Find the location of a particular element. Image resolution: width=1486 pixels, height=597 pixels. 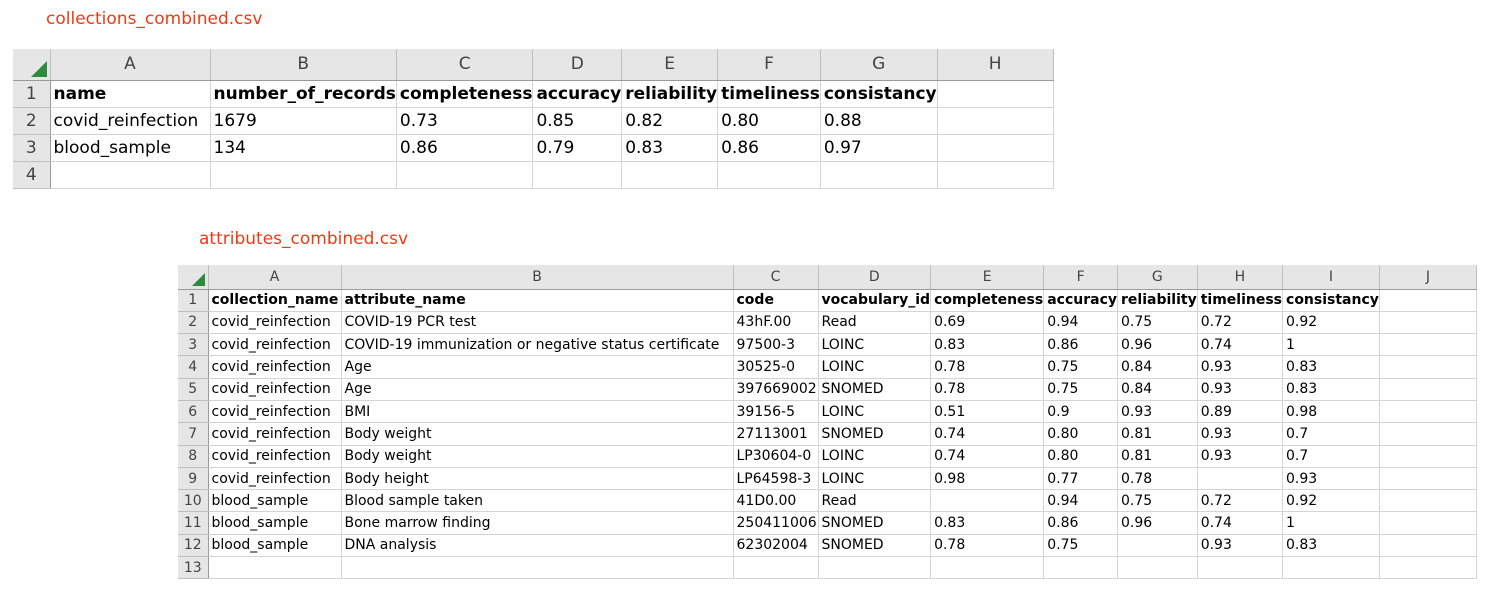

cell: 0.9 is located at coordinates (1081, 412).